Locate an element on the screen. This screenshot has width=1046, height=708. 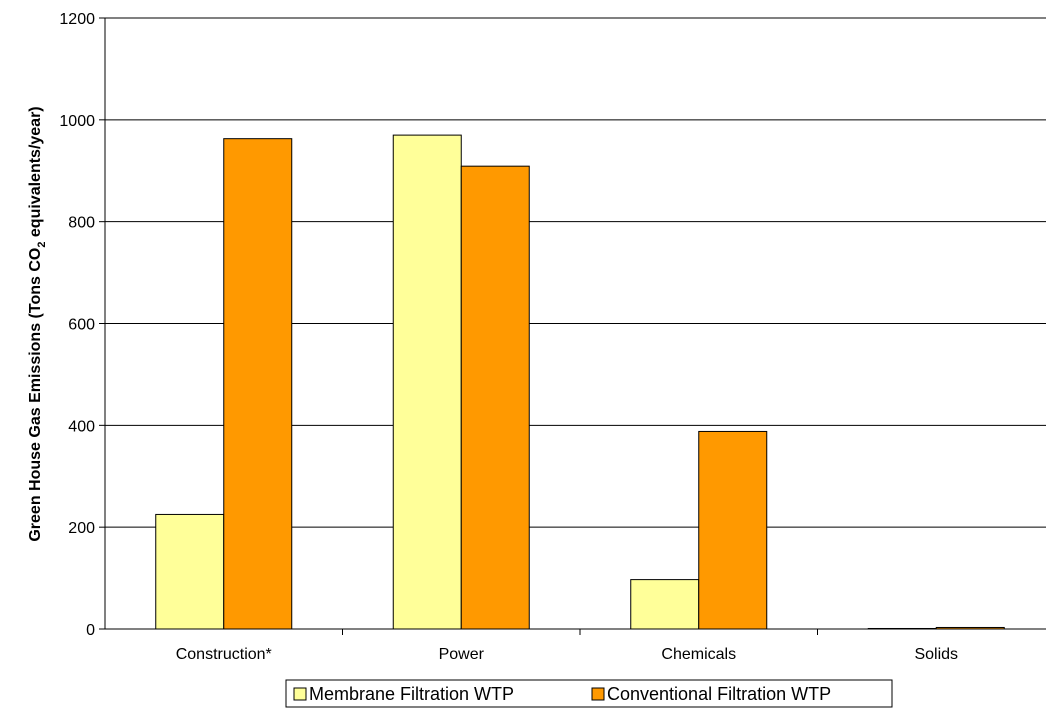
x-tick-label: Construction* is located at coordinates (224, 654).